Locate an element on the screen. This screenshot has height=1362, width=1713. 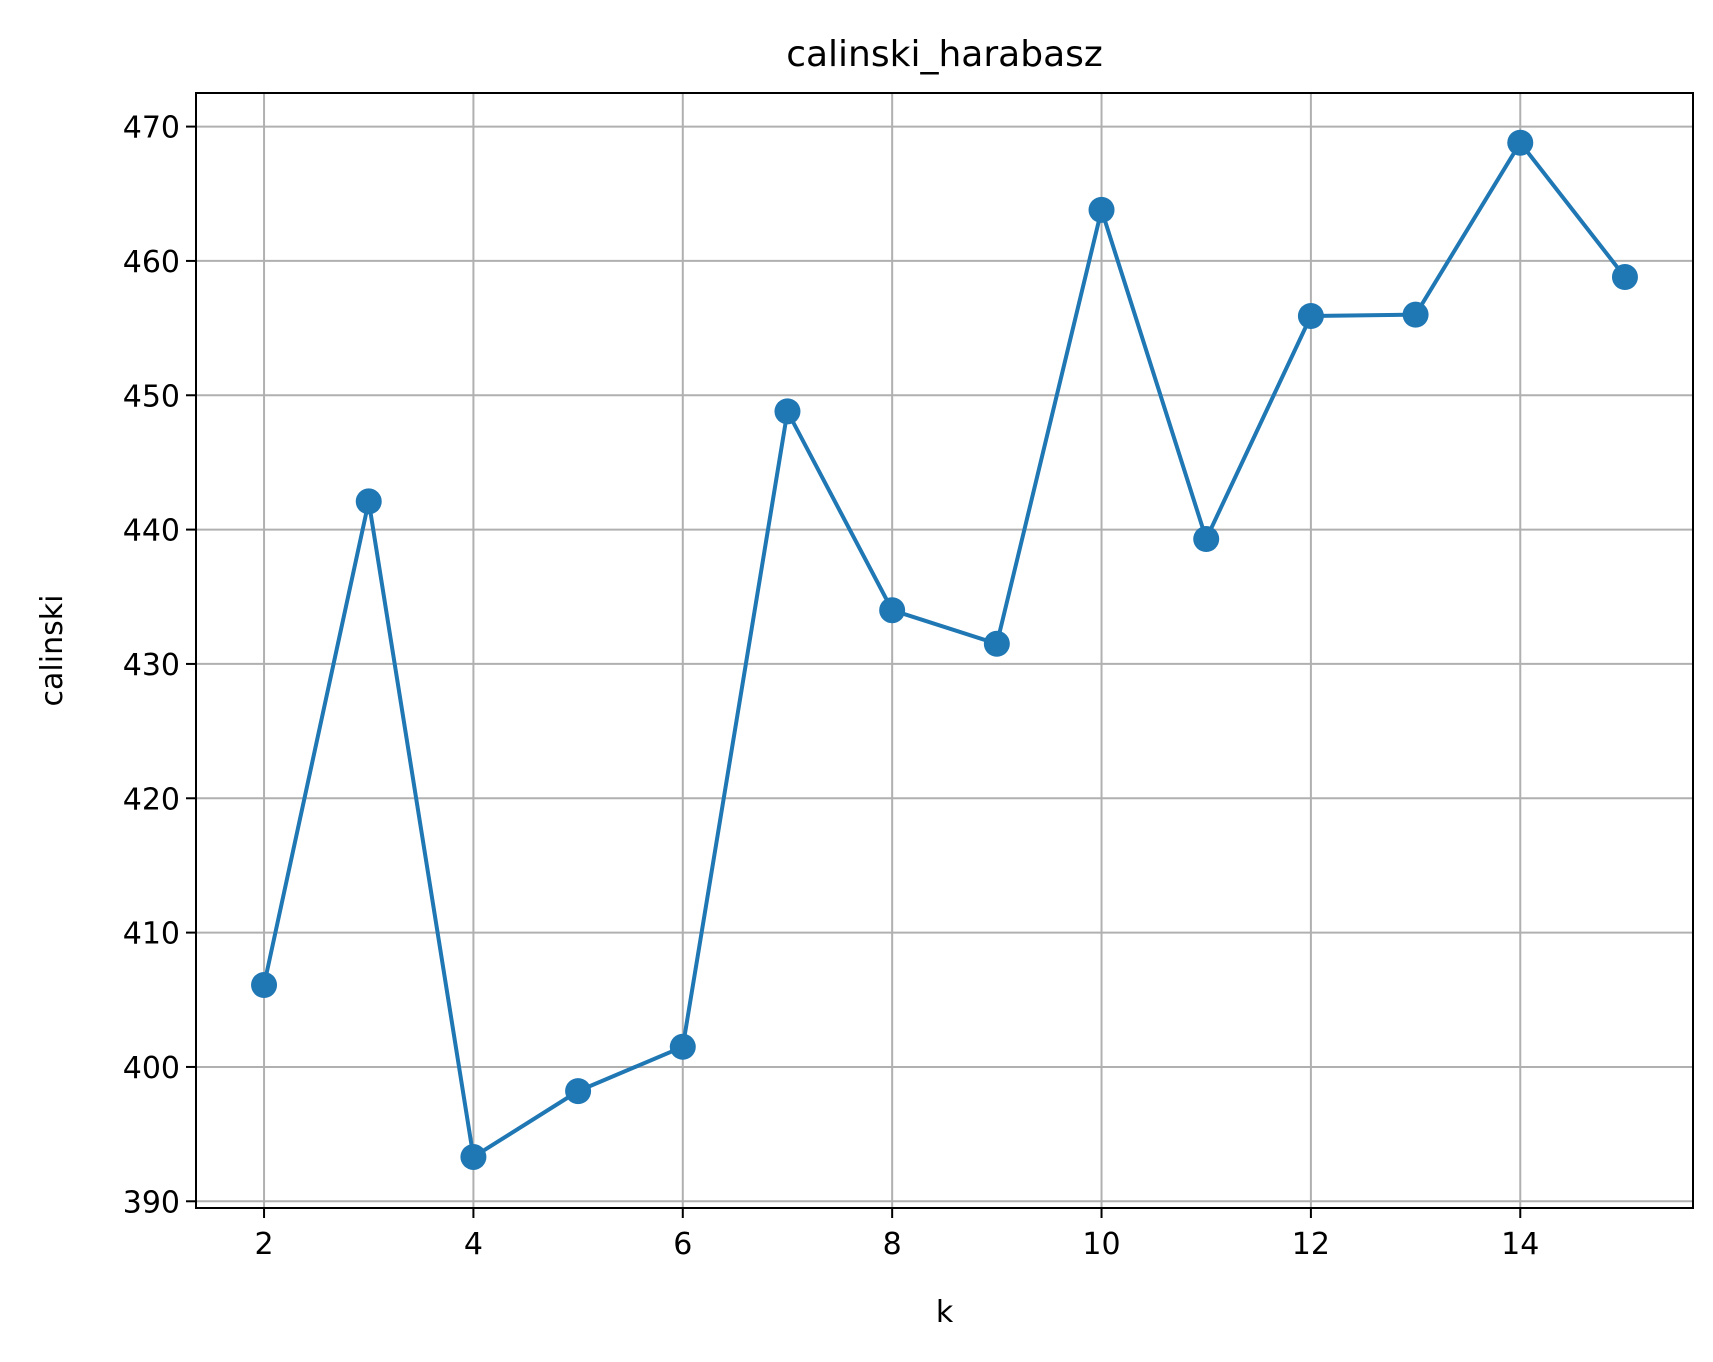
y-tick-label: 460 is located at coordinates (151, 262).